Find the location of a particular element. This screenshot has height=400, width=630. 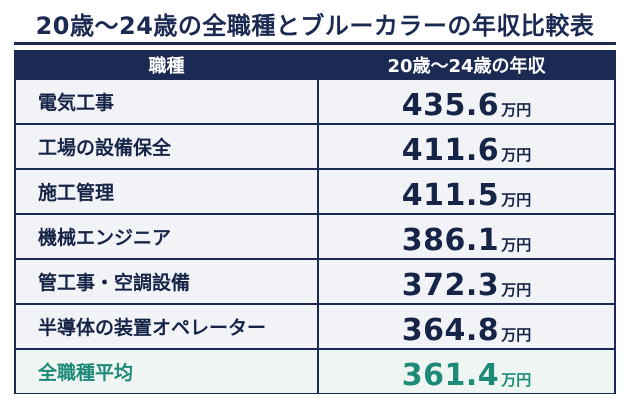

income-cell: 386.1 万円 is located at coordinates (466, 236).